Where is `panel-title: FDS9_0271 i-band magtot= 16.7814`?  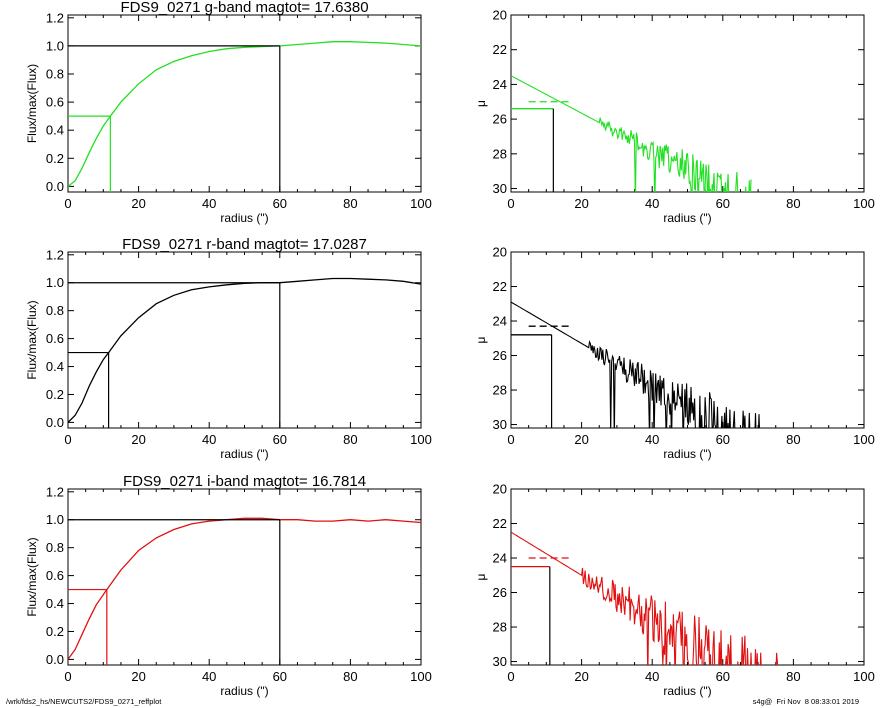 panel-title: FDS9_0271 i-band magtot= 16.7814 is located at coordinates (244, 481).